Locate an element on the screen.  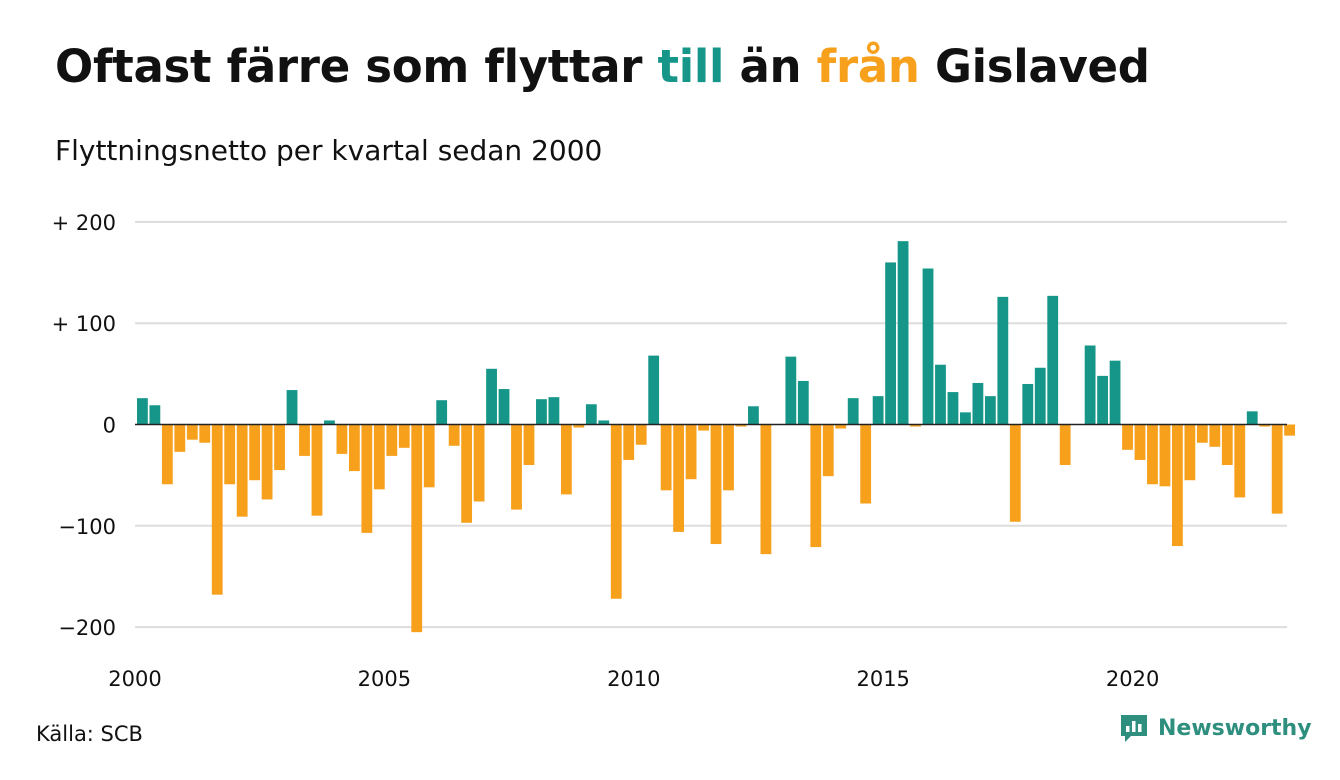
y-tick-label: + 100 is located at coordinates (84, 324).